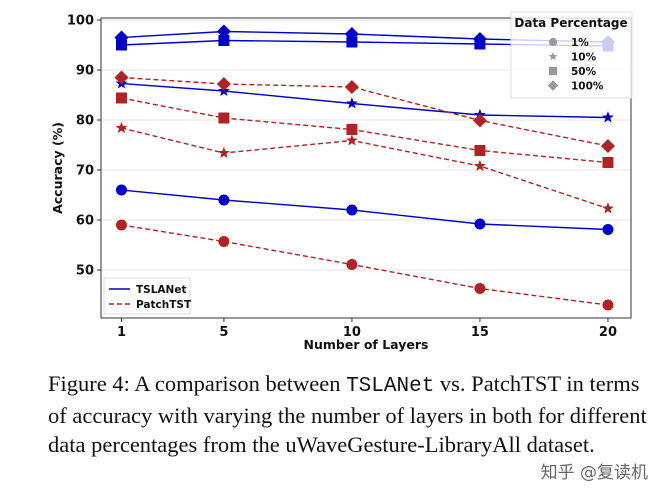 The width and height of the screenshot is (666, 500). What do you see at coordinates (553, 42) in the screenshot?
I see `legend-marker-circle` at bounding box center [553, 42].